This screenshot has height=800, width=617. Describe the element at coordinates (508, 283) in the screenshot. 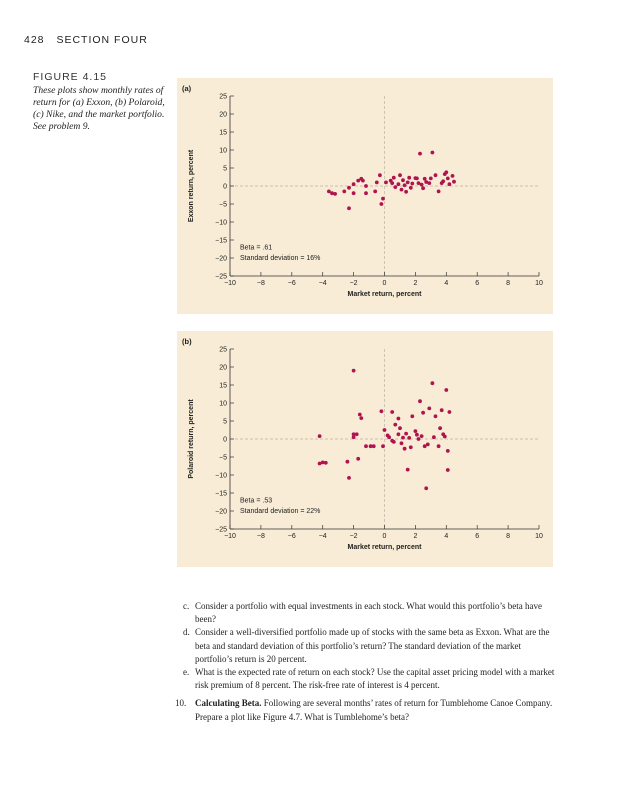

I see `x-tick-label: 8` at that location.